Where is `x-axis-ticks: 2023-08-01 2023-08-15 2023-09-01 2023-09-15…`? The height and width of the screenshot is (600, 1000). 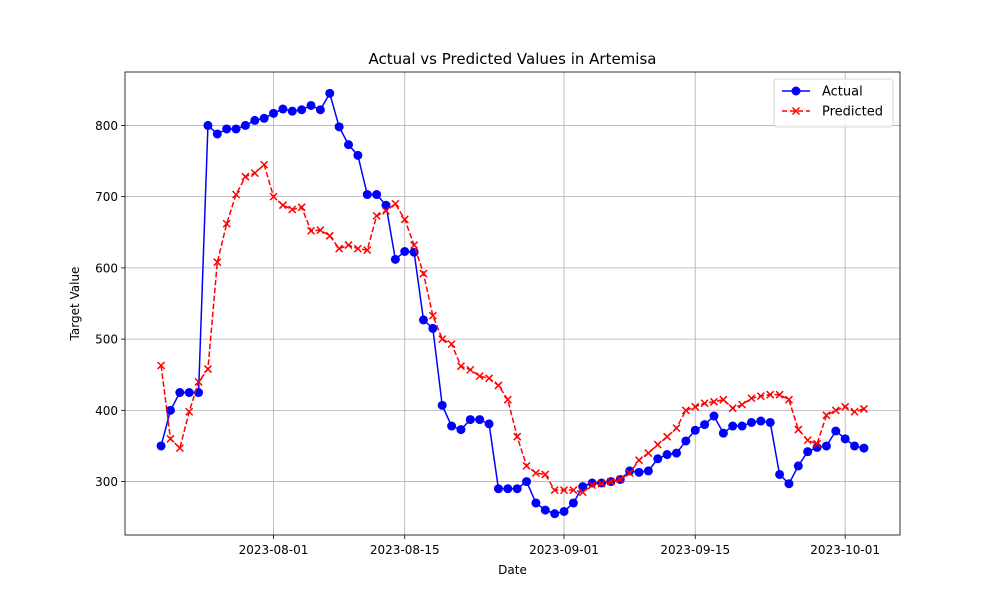 x-axis-ticks: 2023-08-01 2023-08-15 2023-09-01 2023-09-15… is located at coordinates (559, 546).